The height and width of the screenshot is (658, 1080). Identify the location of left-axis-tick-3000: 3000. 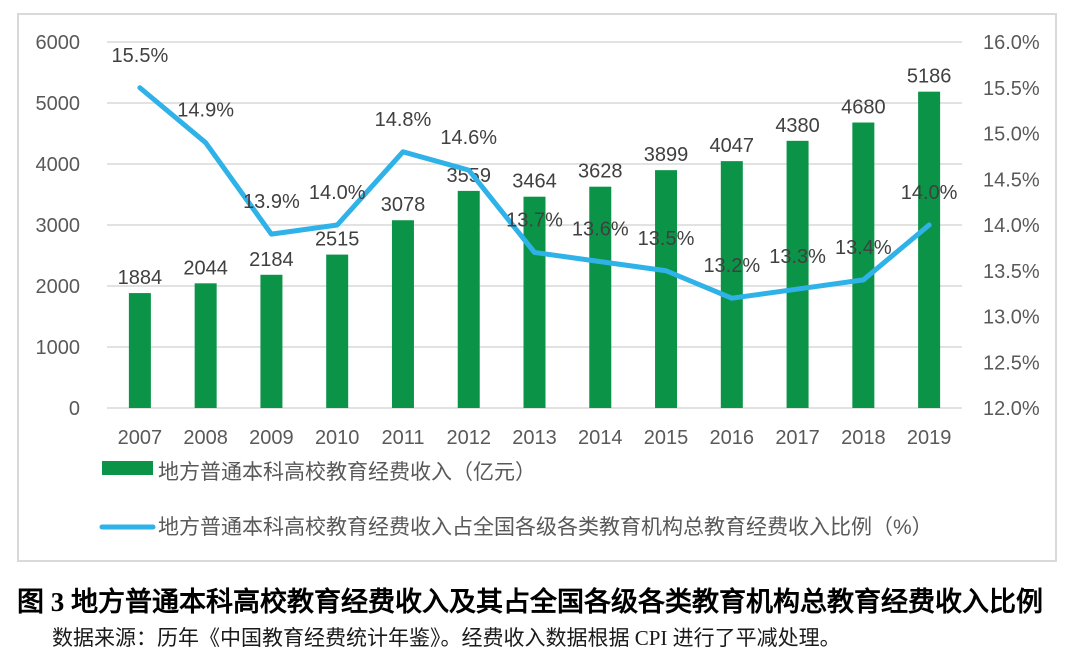
(58, 226).